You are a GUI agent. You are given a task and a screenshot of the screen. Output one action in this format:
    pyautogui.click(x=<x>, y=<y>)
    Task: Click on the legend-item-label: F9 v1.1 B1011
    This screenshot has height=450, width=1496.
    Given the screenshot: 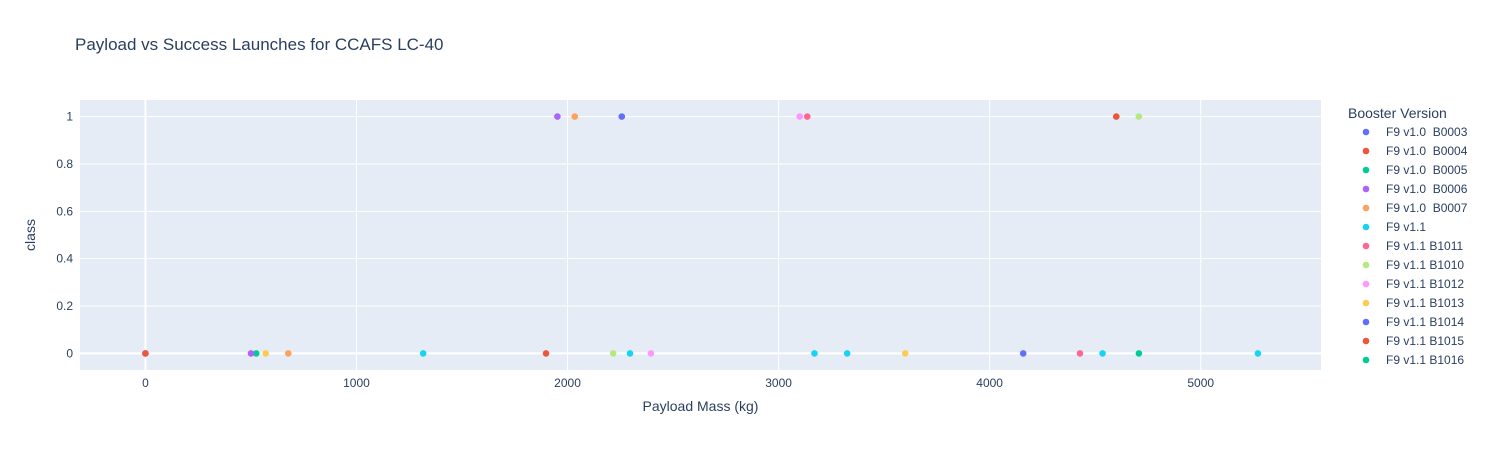 What is the action you would take?
    pyautogui.click(x=1424, y=246)
    